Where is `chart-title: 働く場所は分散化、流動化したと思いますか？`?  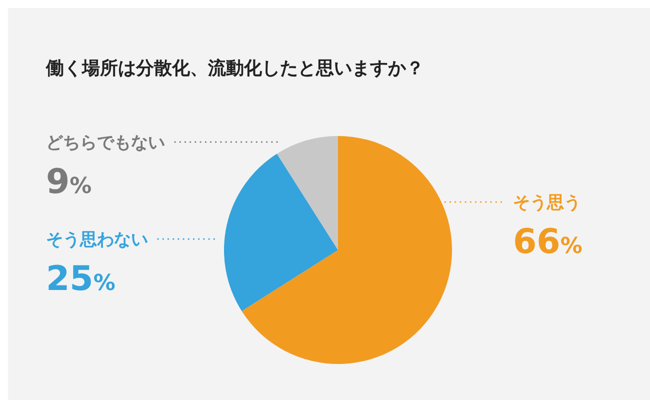
chart-title: 働く場所は分散化、流動化したと思いますか？ is located at coordinates (234, 68).